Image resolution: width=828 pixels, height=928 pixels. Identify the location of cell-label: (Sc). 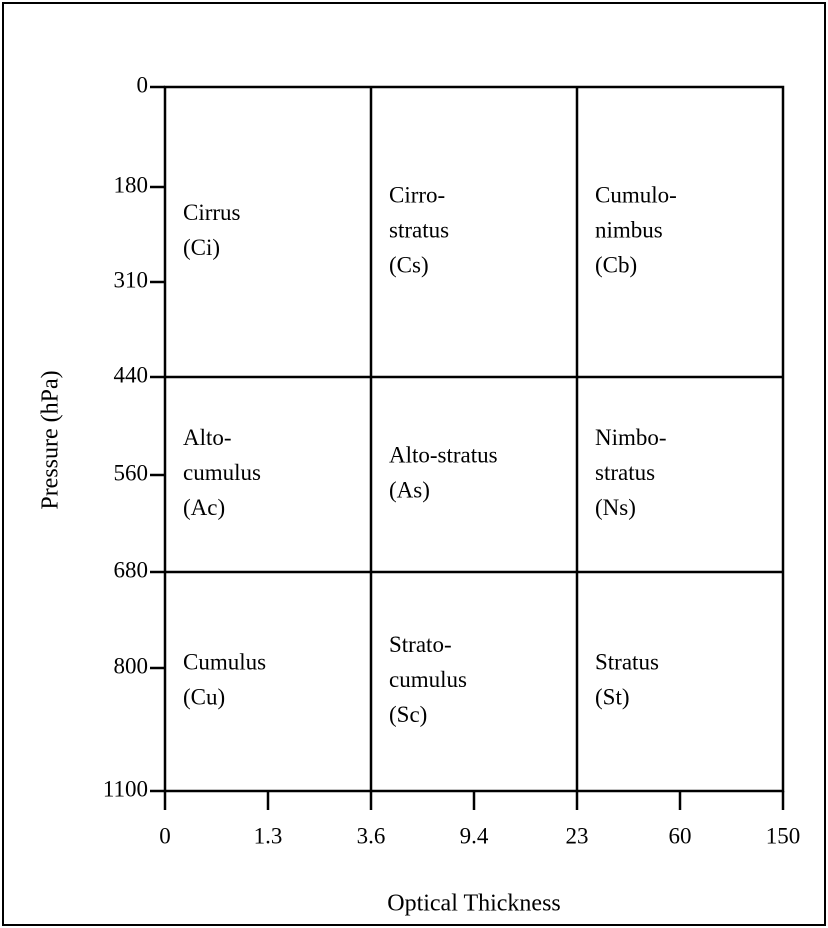
(408, 714).